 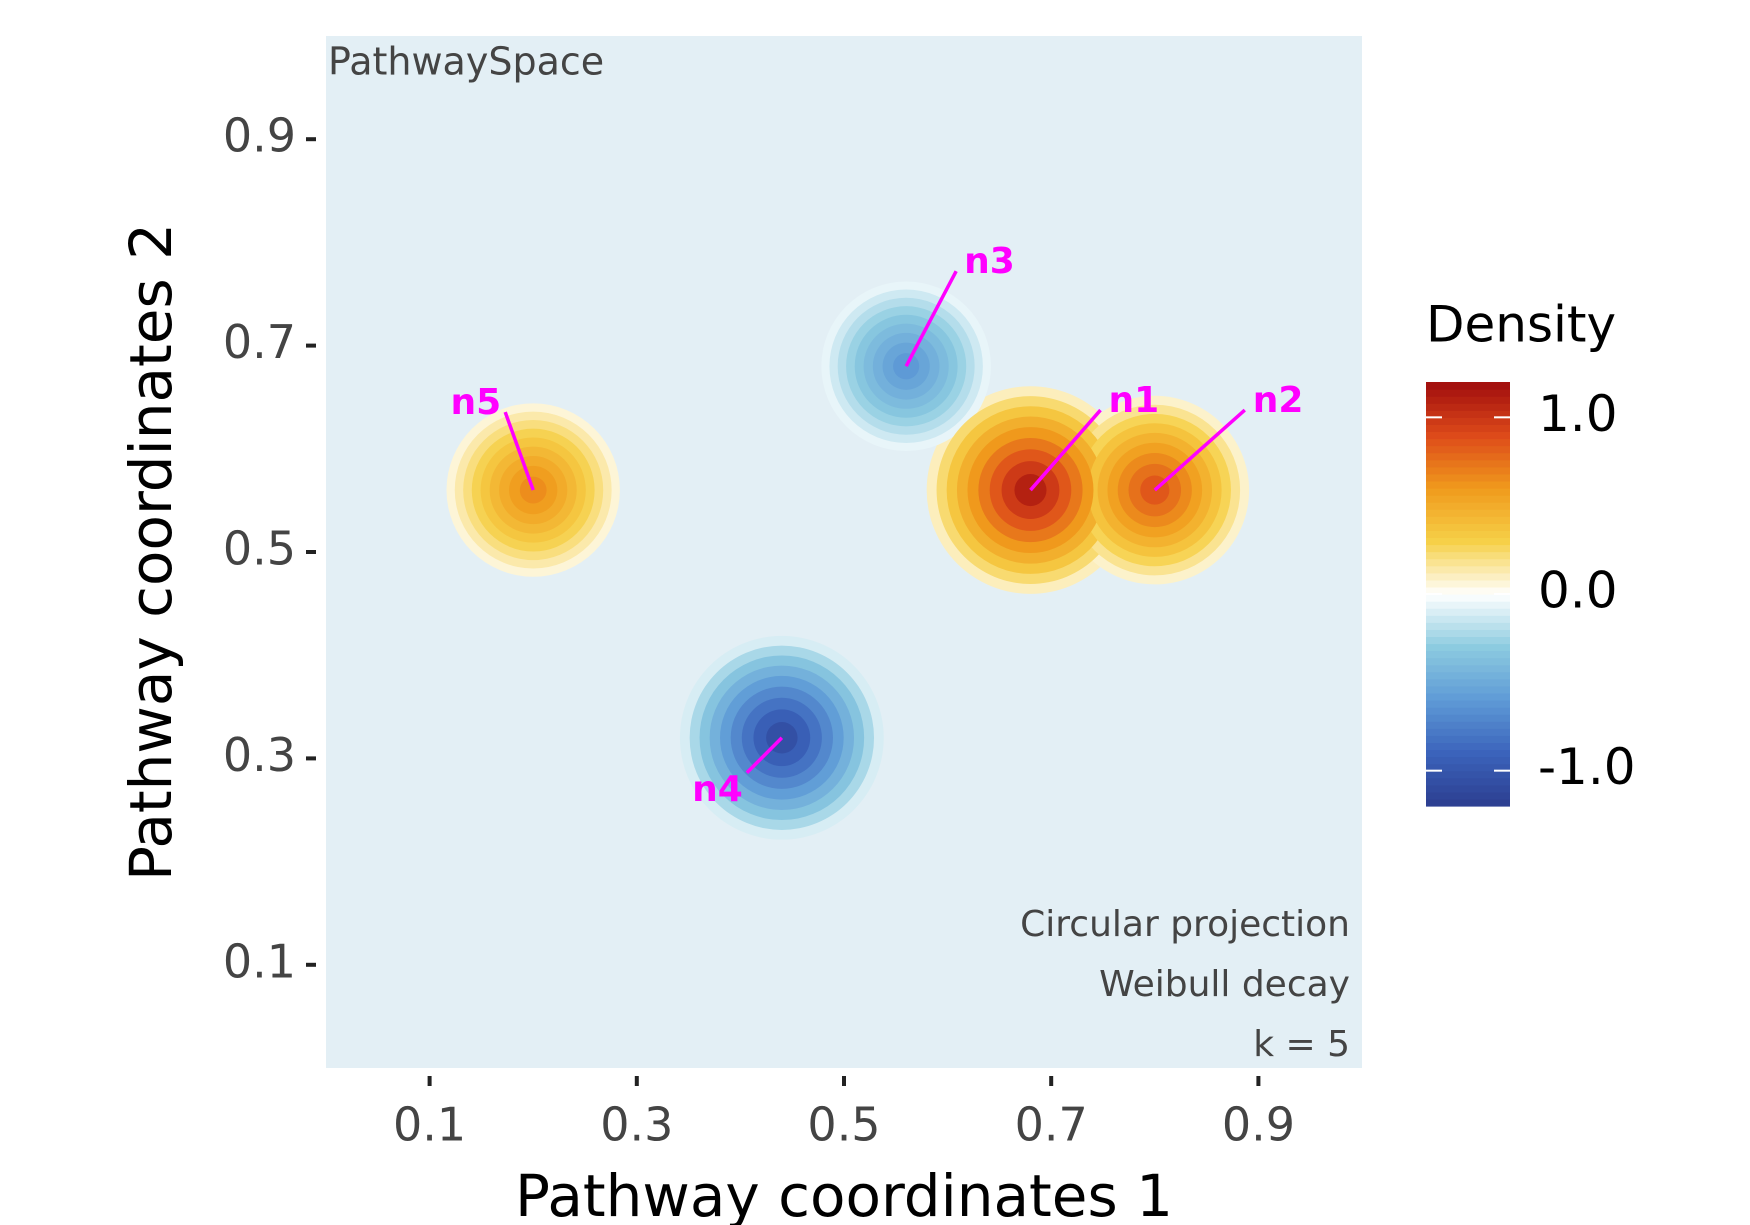 What do you see at coordinates (1051, 1125) in the screenshot?
I see `x-tick-label: 0.7` at bounding box center [1051, 1125].